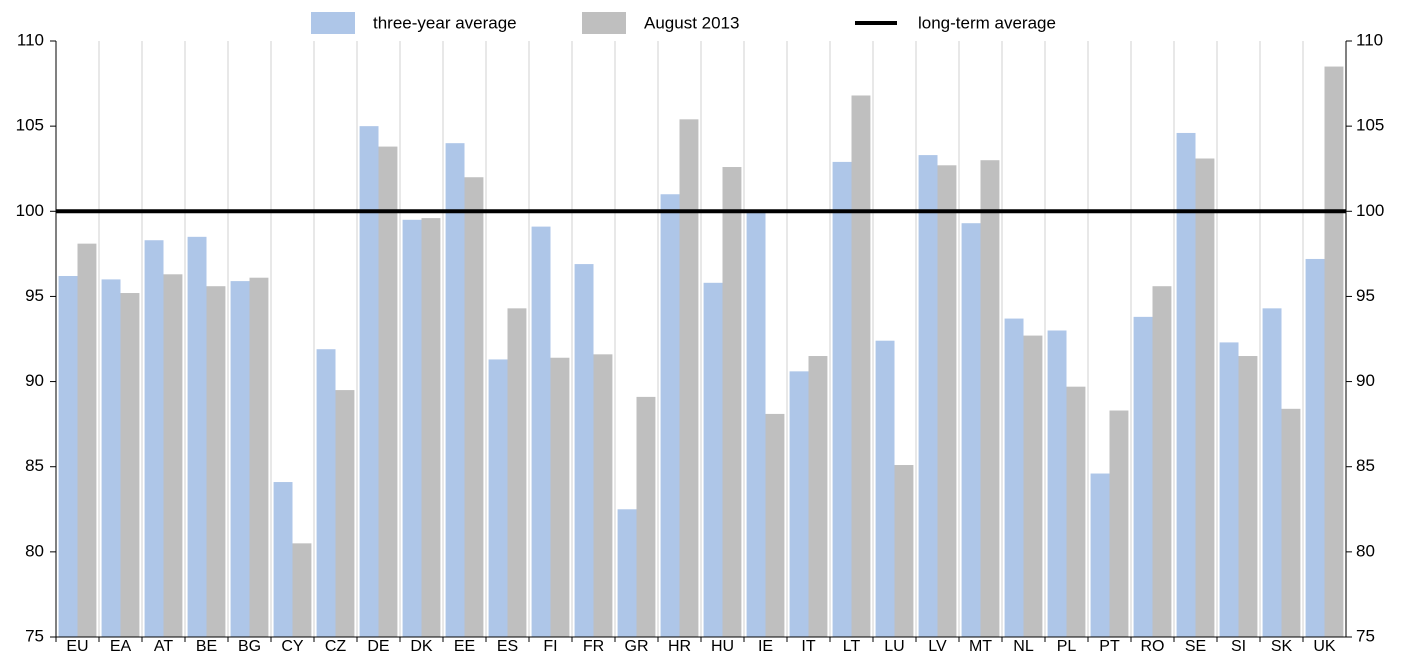 The height and width of the screenshot is (655, 1416). What do you see at coordinates (1365, 380) in the screenshot?
I see `y2-tick-label: 90` at bounding box center [1365, 380].